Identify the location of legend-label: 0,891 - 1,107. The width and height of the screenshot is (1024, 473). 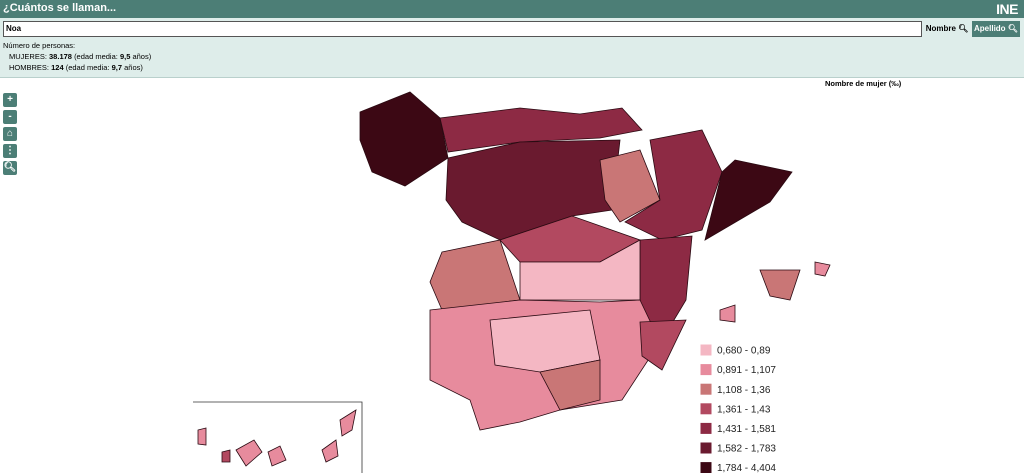
(746, 370).